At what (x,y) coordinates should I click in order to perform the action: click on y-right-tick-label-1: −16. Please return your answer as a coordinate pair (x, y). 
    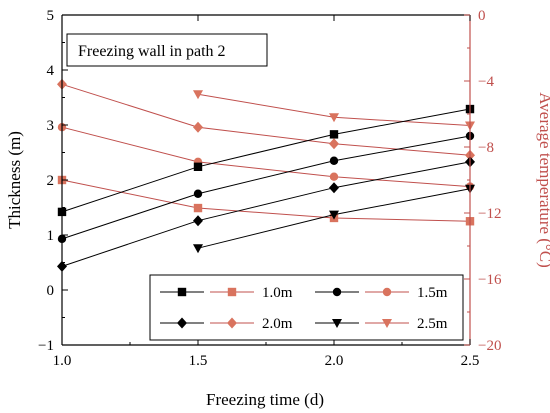
    Looking at the image, I should click on (490, 280).